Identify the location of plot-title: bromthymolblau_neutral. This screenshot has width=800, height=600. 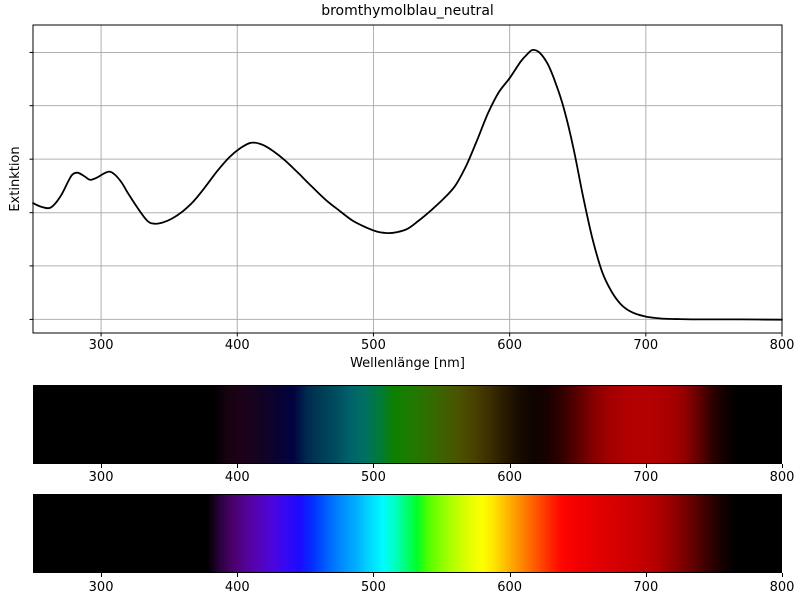
(407, 11).